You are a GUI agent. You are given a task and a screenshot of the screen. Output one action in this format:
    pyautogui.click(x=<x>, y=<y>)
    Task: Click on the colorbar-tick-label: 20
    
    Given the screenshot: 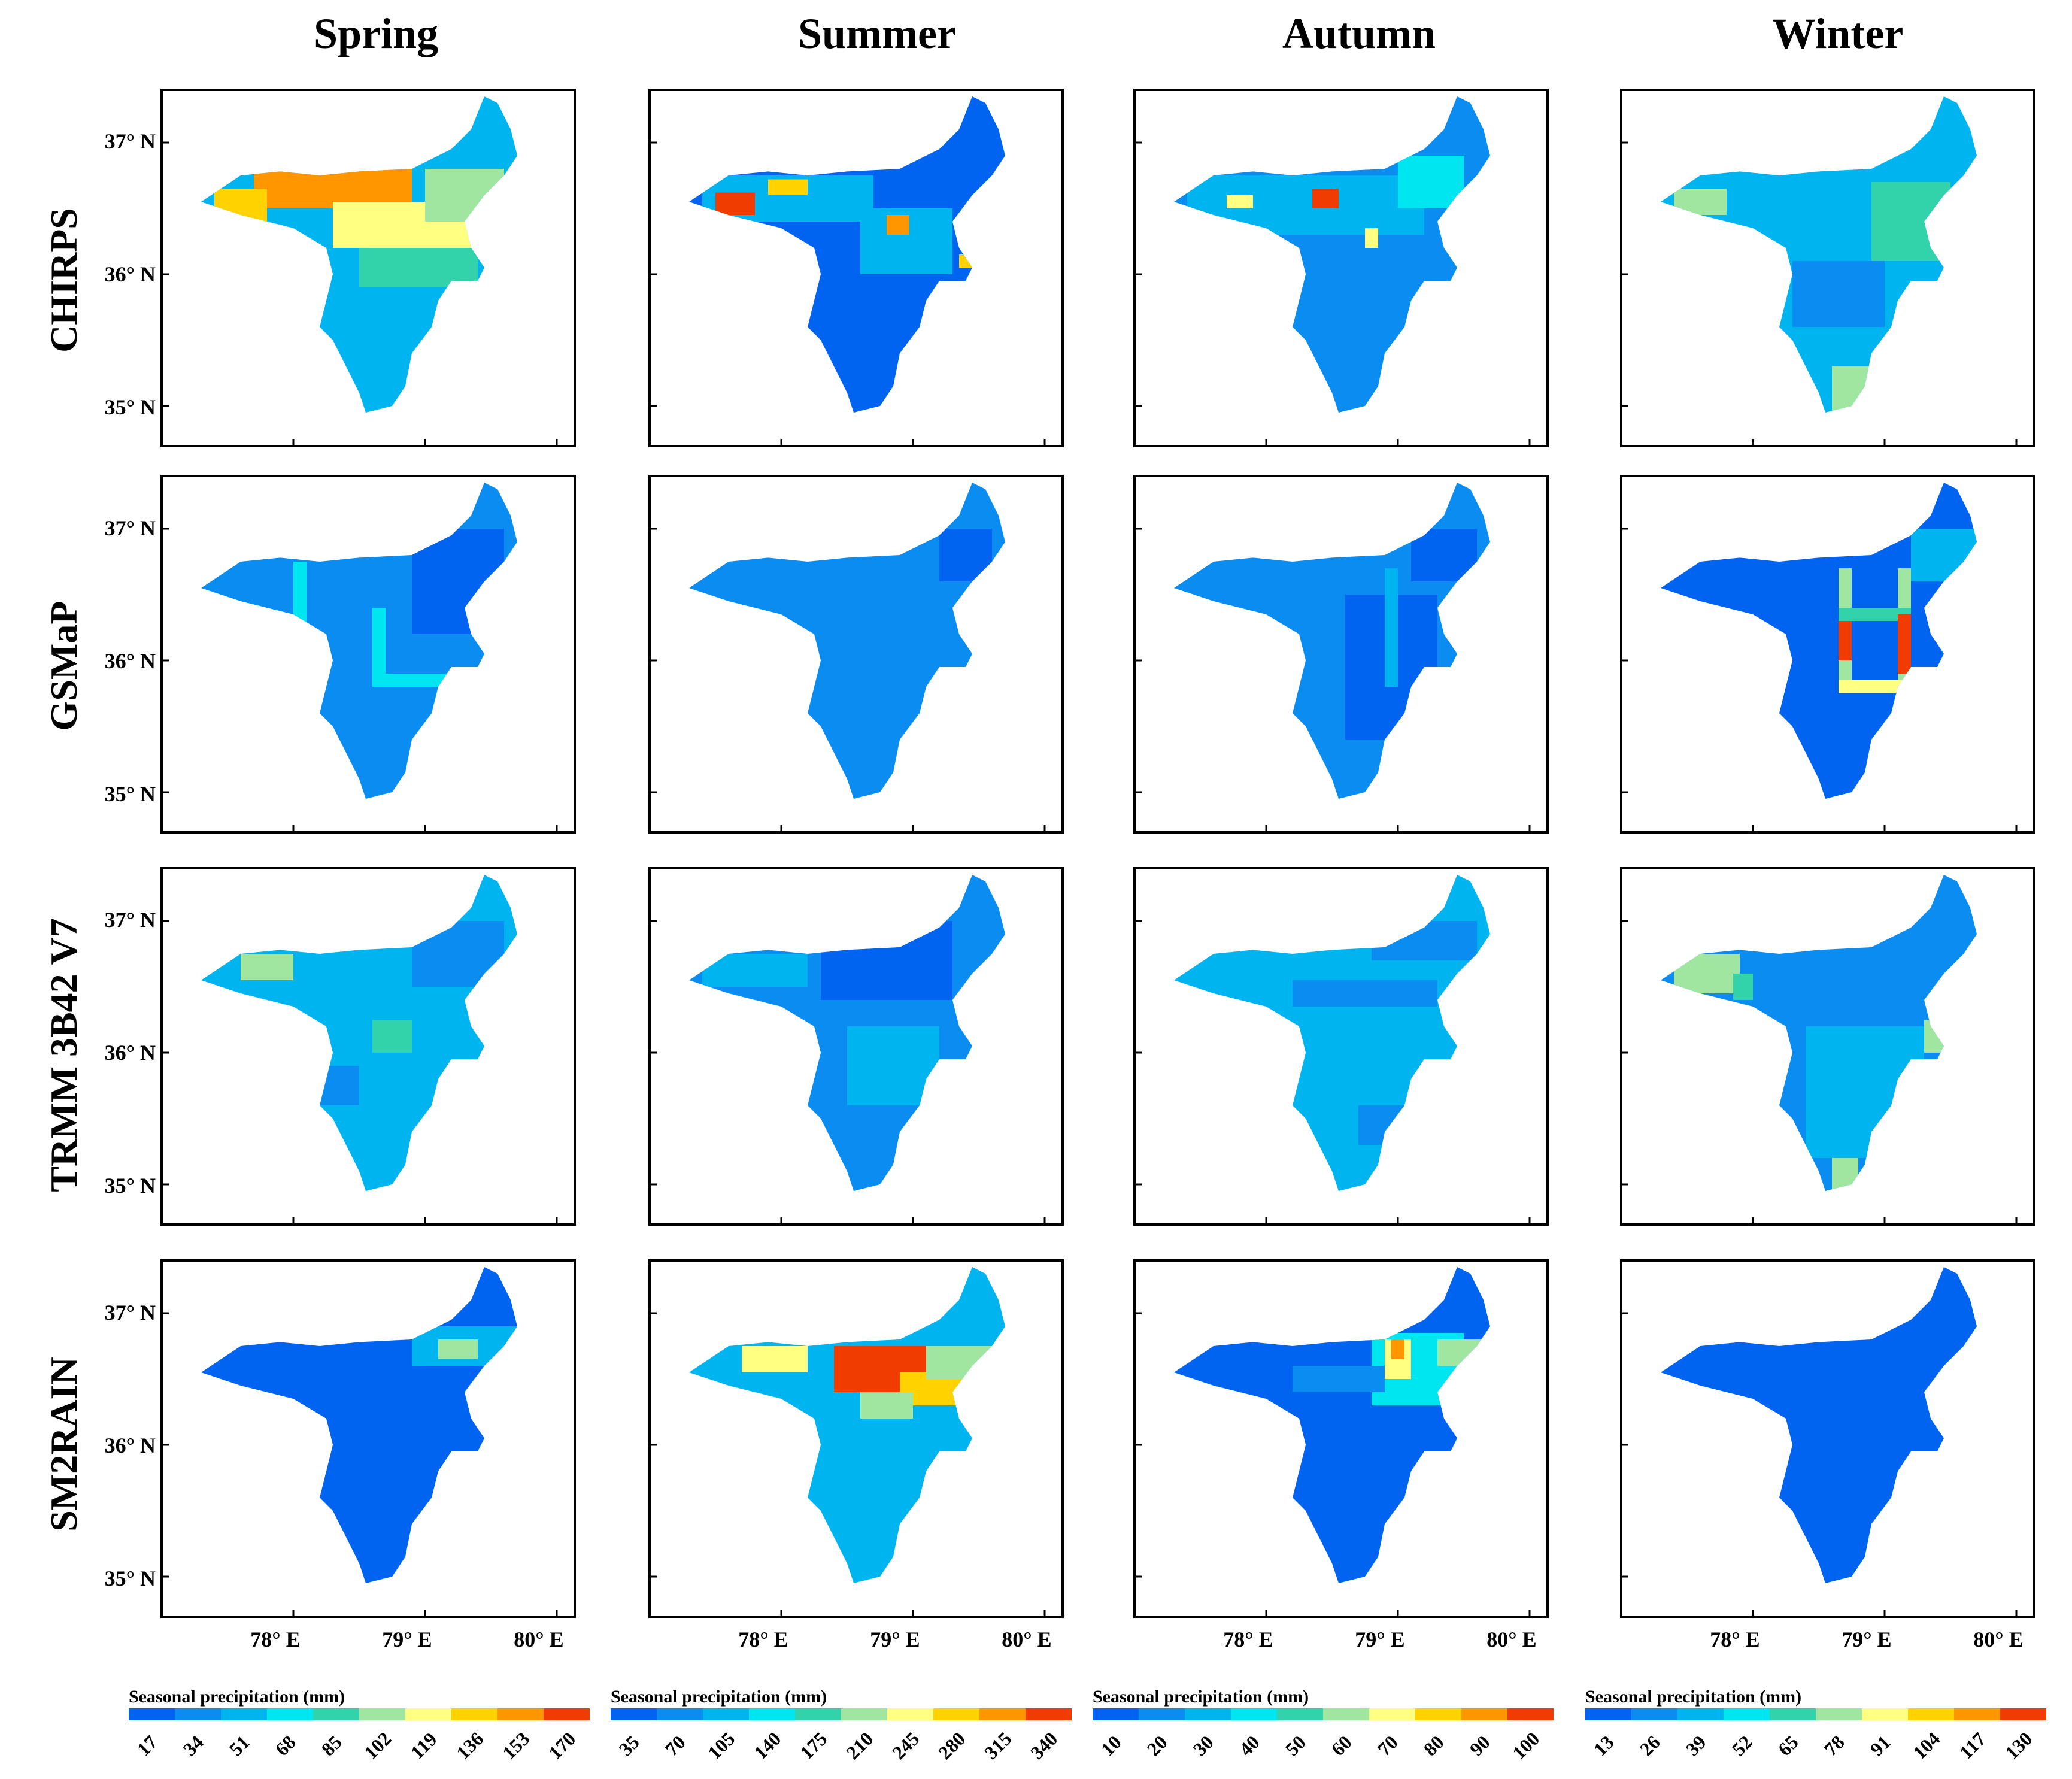 What is the action you would take?
    pyautogui.click(x=1157, y=1745)
    